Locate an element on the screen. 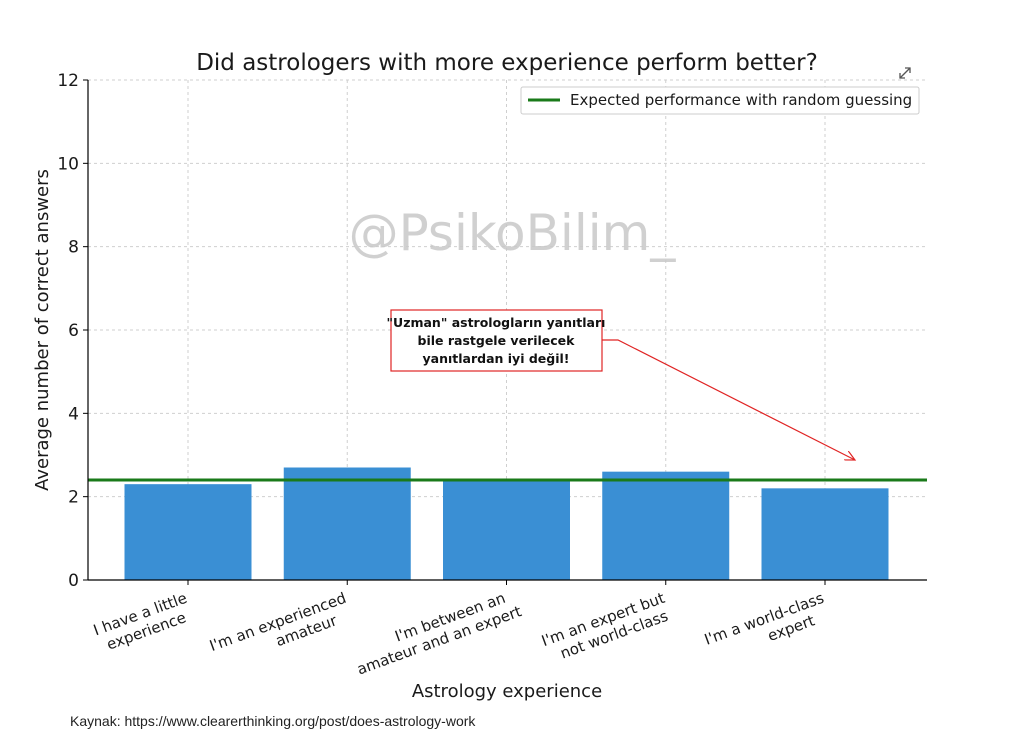  x-tick-label: I'm an experiencedamateur is located at coordinates (281, 630).